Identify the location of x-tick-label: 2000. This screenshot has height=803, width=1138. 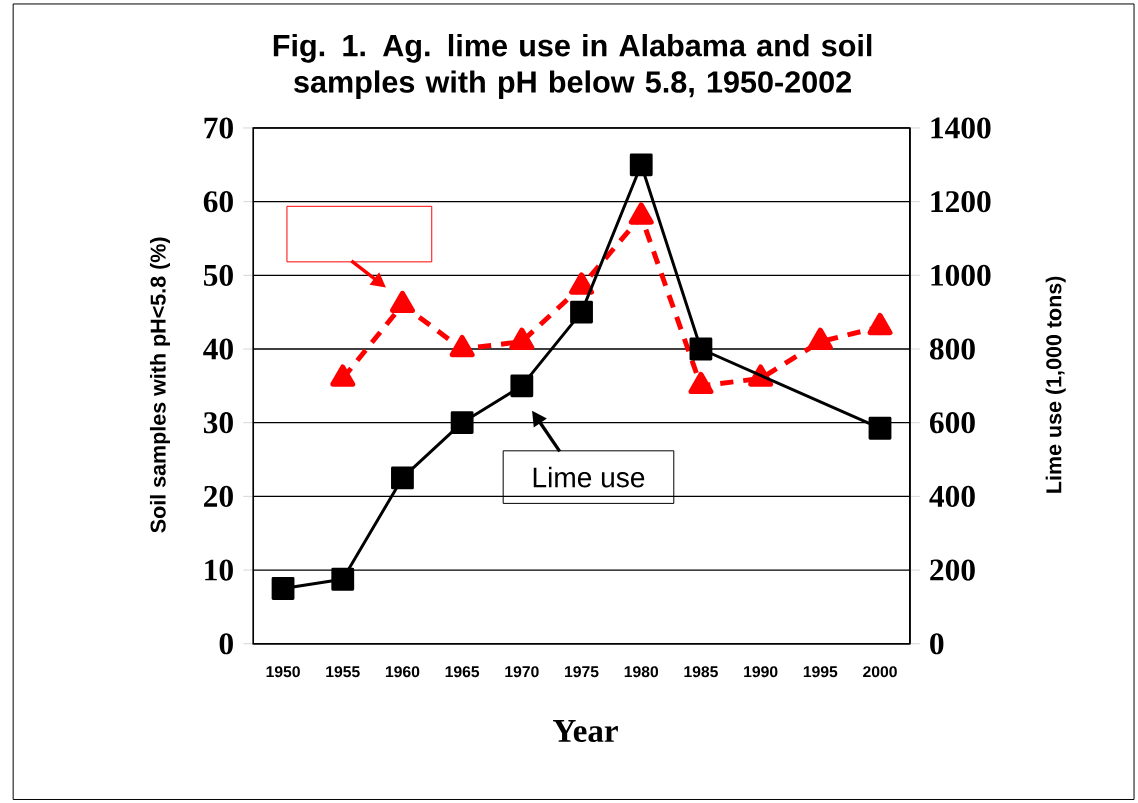
(880, 671).